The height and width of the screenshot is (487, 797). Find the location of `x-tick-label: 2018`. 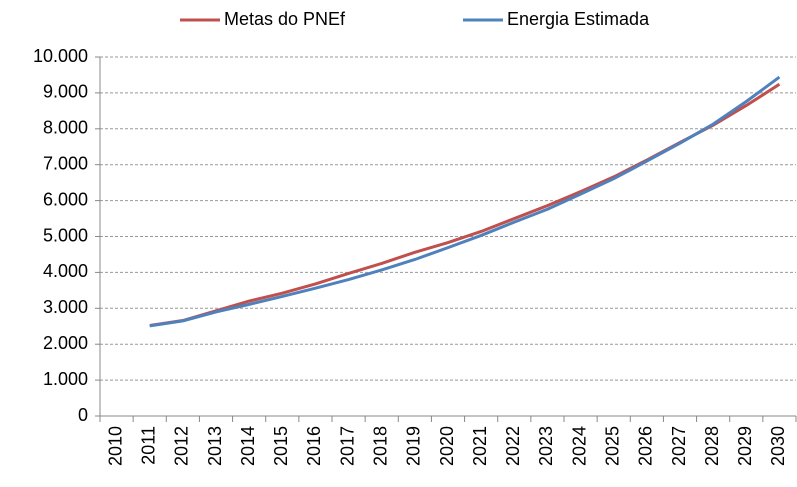

x-tick-label: 2018 is located at coordinates (380, 446).